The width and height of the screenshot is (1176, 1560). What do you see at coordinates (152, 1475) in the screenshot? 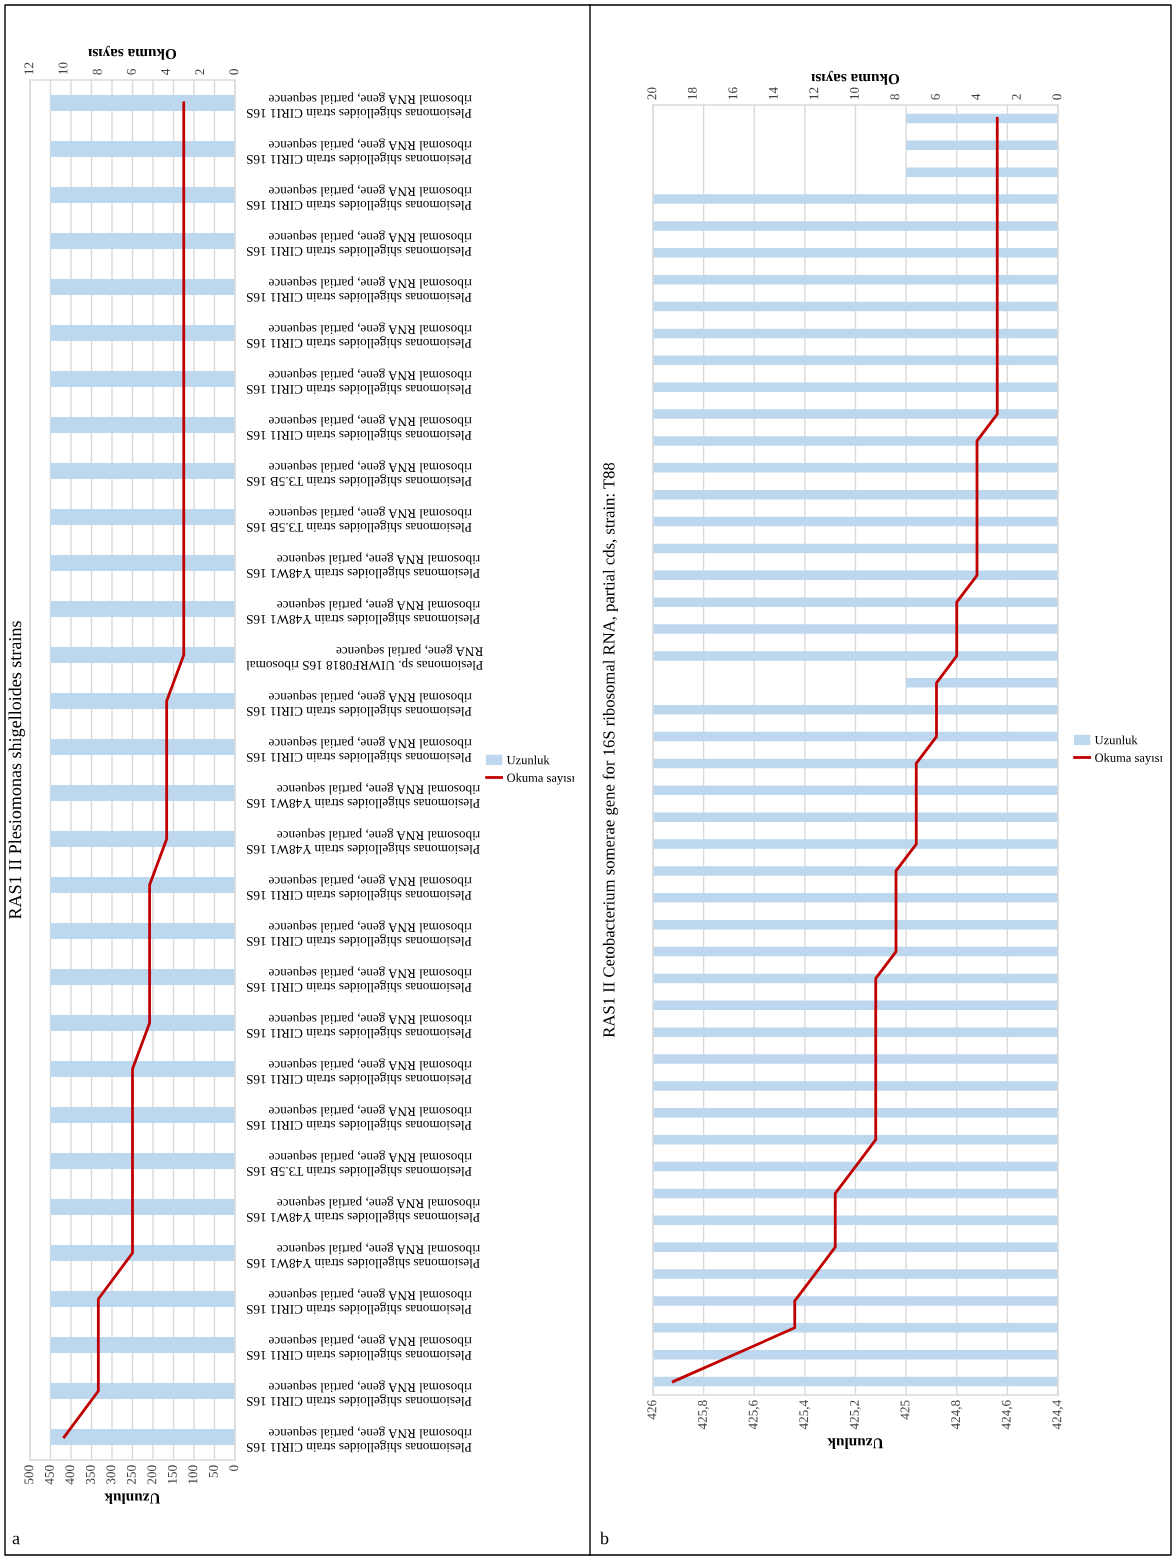
I see `x-tick-label: 200` at bounding box center [152, 1475].